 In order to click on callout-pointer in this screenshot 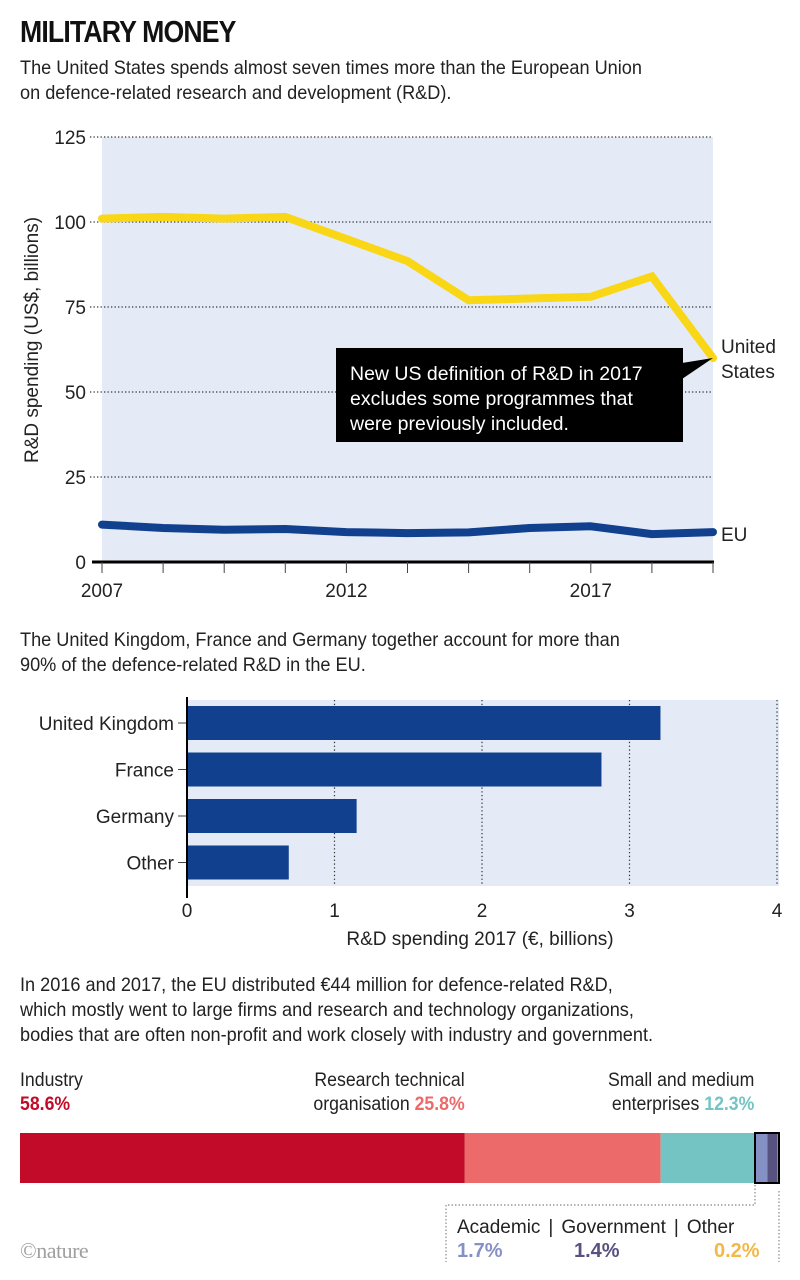, I will do `click(697, 368)`.